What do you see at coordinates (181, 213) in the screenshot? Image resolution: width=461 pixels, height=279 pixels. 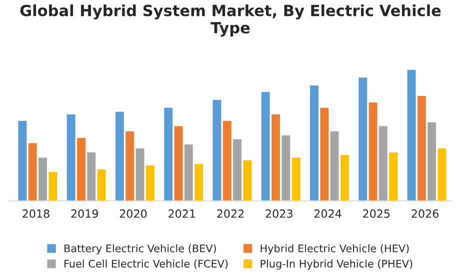 I see `x-tick-label: 2021` at bounding box center [181, 213].